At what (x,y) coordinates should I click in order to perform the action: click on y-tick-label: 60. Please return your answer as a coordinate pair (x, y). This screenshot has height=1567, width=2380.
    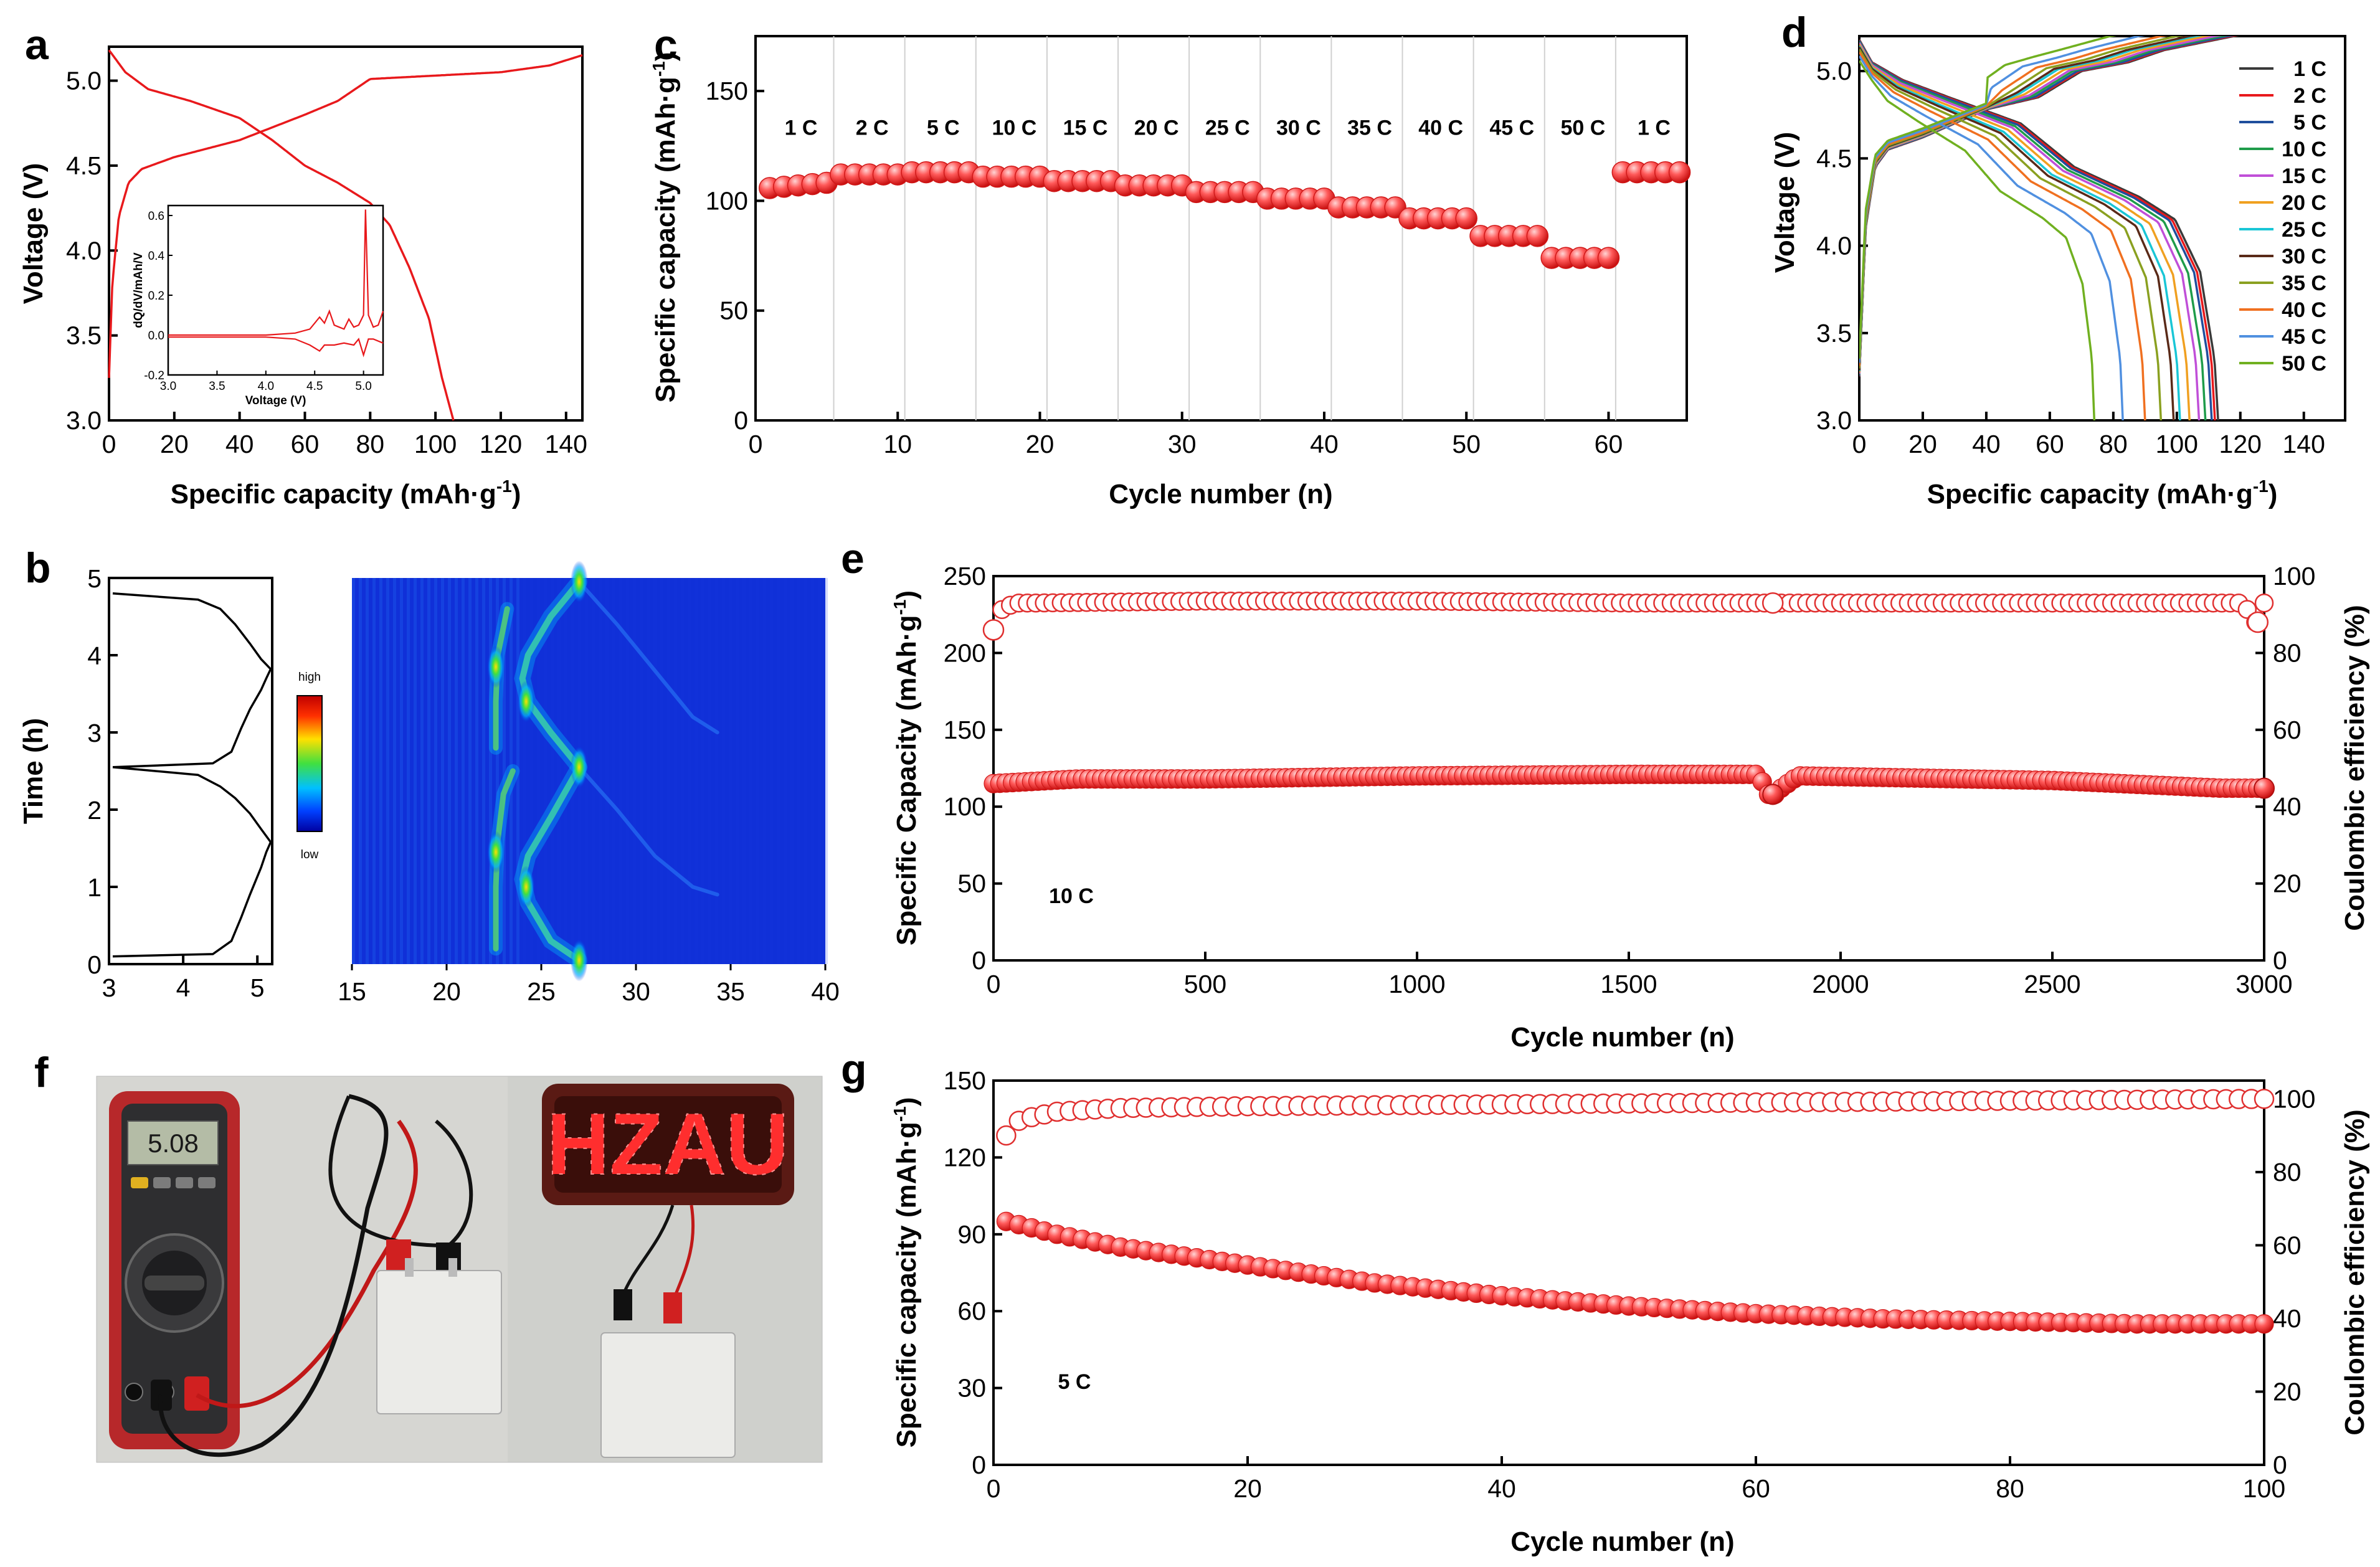
    Looking at the image, I should click on (971, 1311).